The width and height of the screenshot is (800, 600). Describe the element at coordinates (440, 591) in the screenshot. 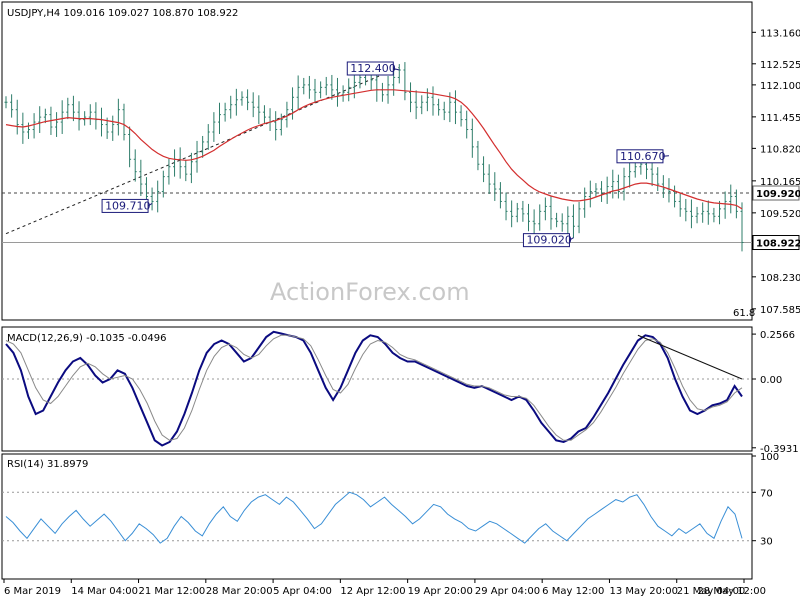

I see `time-tick-label: 19 Apr 20:00` at that location.